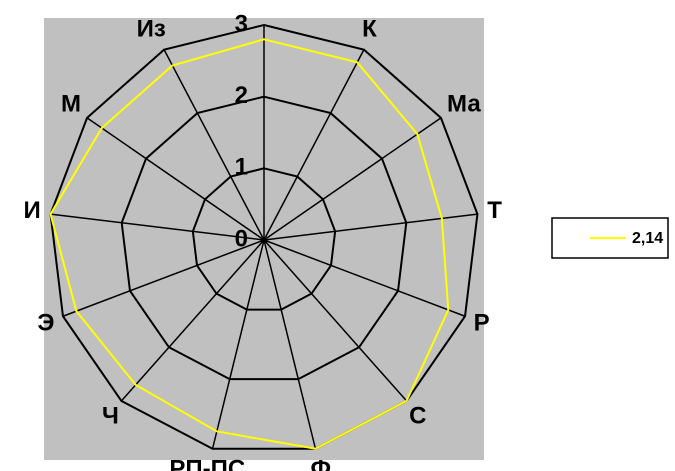 The image size is (675, 471). Describe the element at coordinates (241, 95) in the screenshot. I see `tick-label: 2` at that location.